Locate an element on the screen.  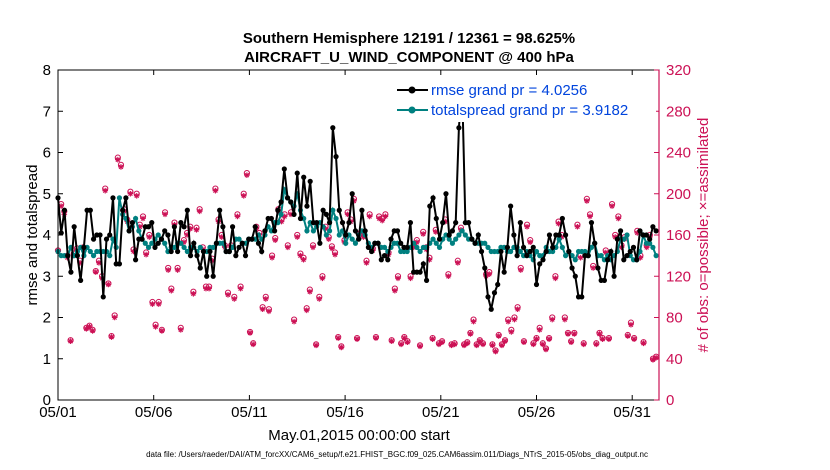
right-y-tick-label: 0 is located at coordinates (670, 400).